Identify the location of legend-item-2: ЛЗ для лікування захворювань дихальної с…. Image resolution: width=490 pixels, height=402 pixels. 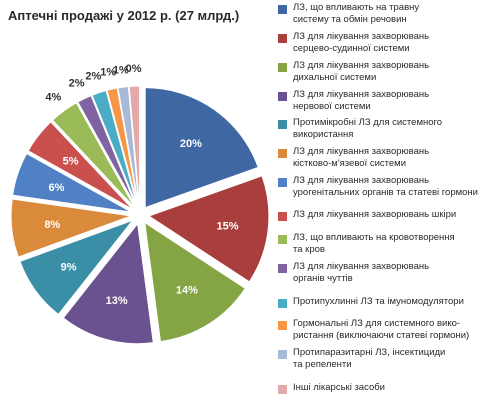
(384, 72).